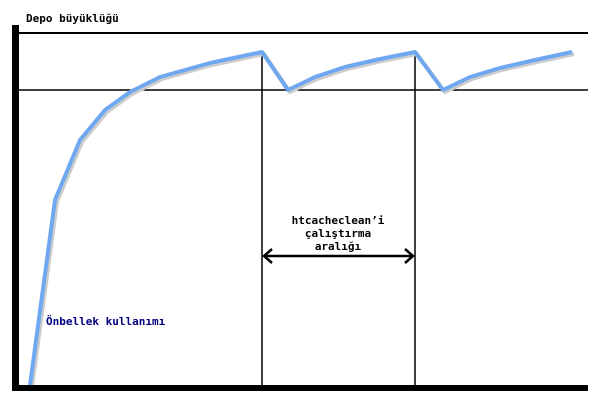  I want to click on interval-arrow, so click(338, 256).